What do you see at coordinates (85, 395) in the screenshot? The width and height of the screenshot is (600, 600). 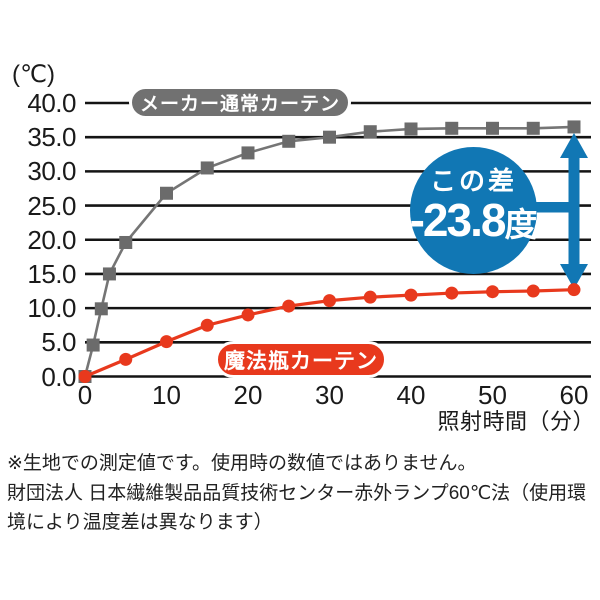 I see `x-tick-label: 0` at bounding box center [85, 395].